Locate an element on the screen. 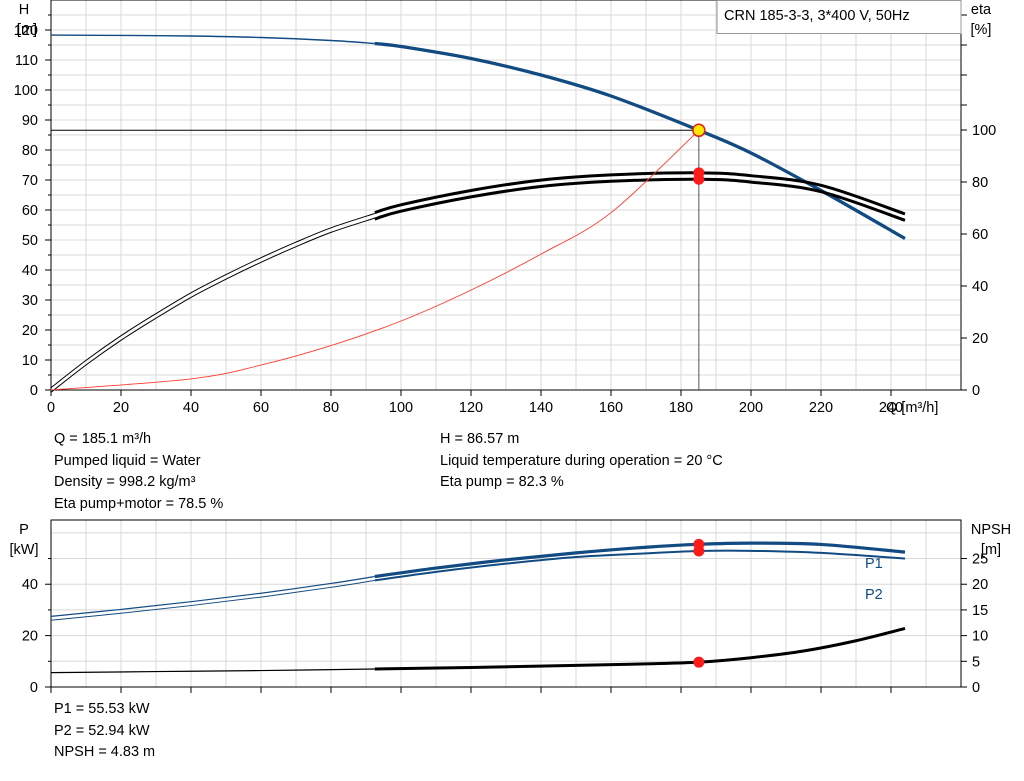 This screenshot has height=781, width=1024. head-curve-thin is located at coordinates (212, 39).